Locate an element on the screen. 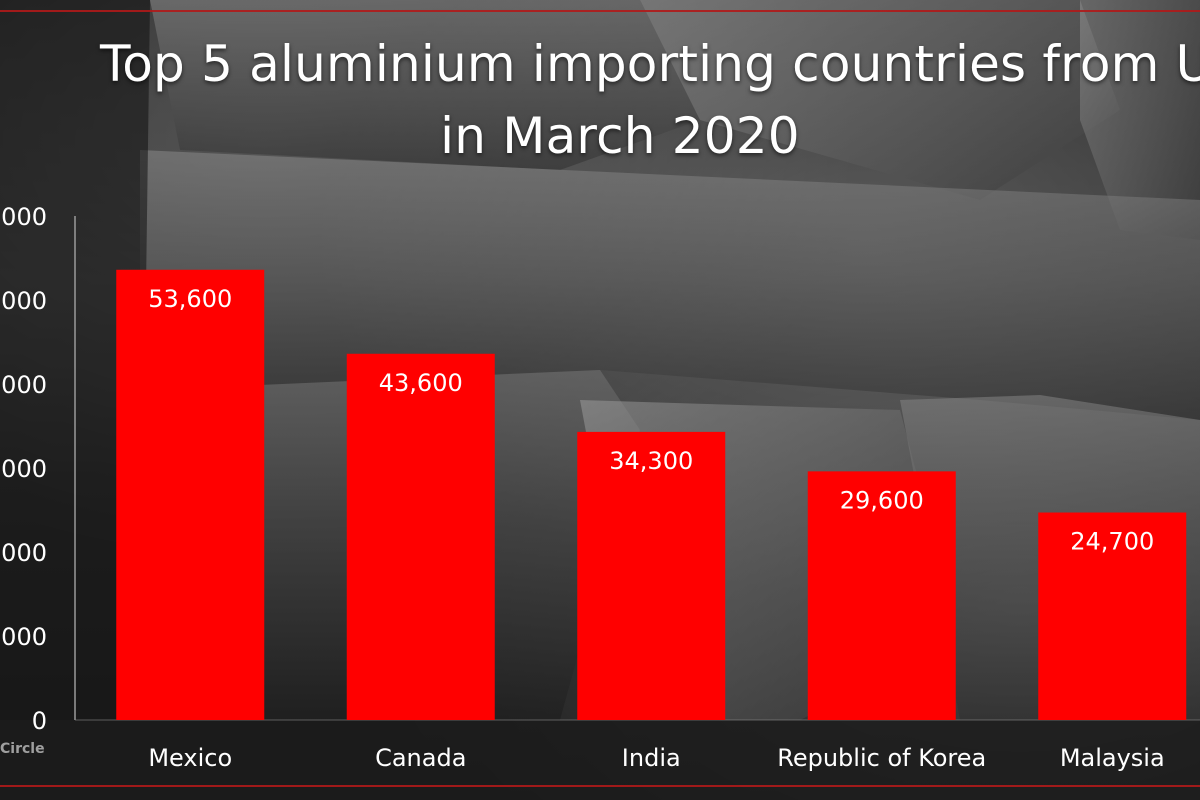  x-tick-label: Mexico is located at coordinates (190, 758).